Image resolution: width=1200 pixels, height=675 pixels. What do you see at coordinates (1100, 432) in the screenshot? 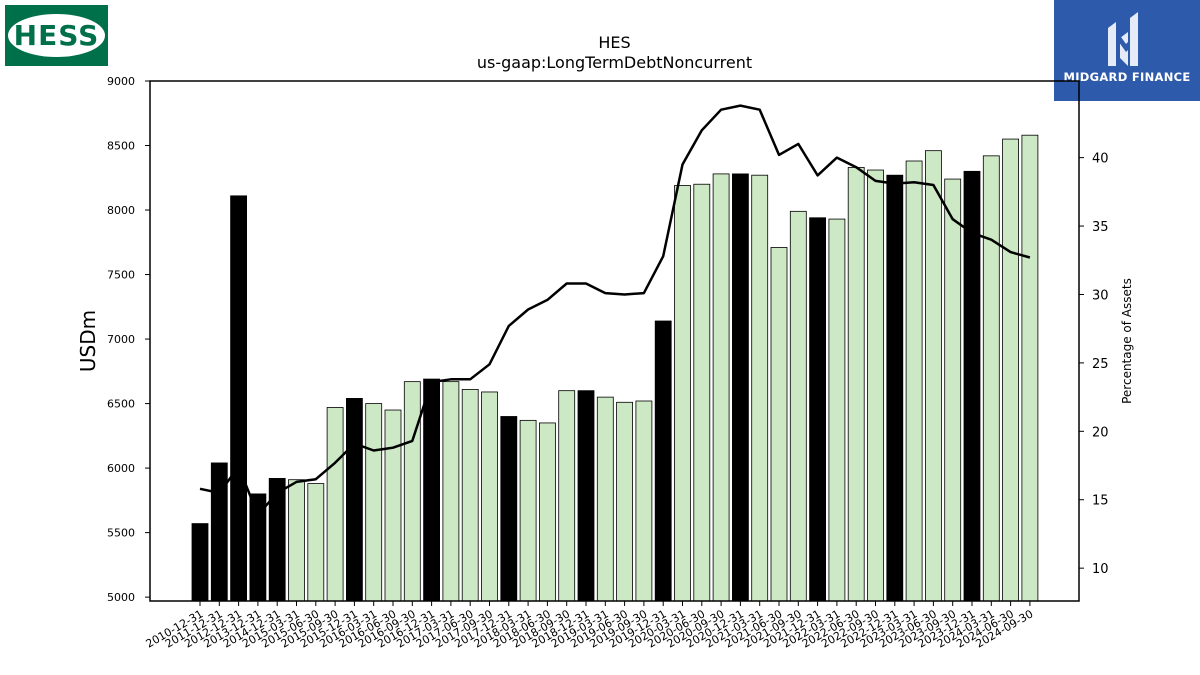
I see `y2-tick-label: 20` at bounding box center [1100, 432].